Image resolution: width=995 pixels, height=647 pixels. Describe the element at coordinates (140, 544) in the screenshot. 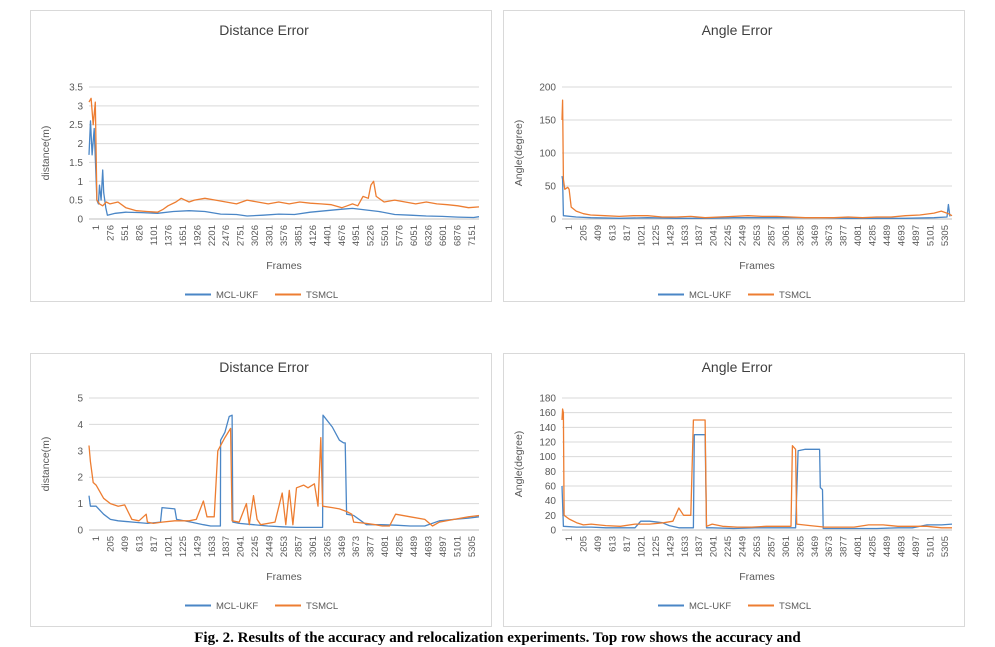

I see `x-tick-label: 613` at that location.